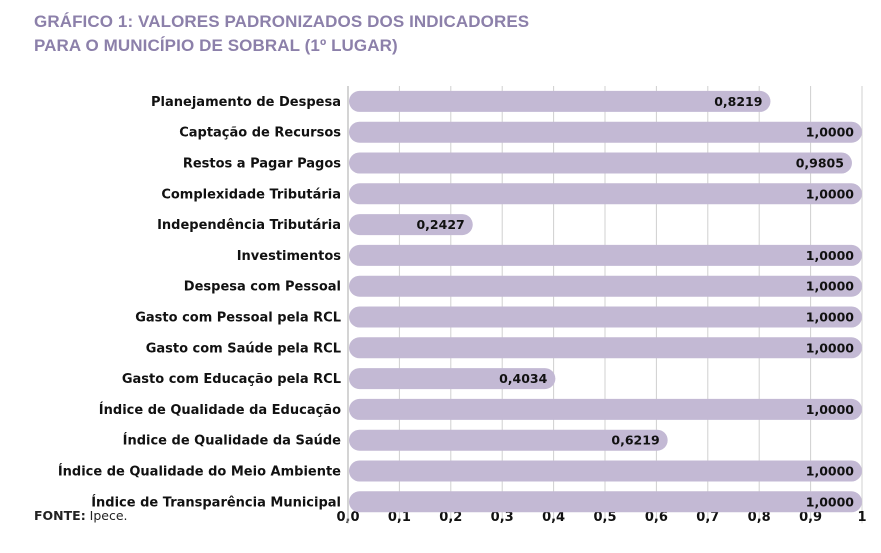  I want to click on x-tick-label: 1, so click(861, 517).